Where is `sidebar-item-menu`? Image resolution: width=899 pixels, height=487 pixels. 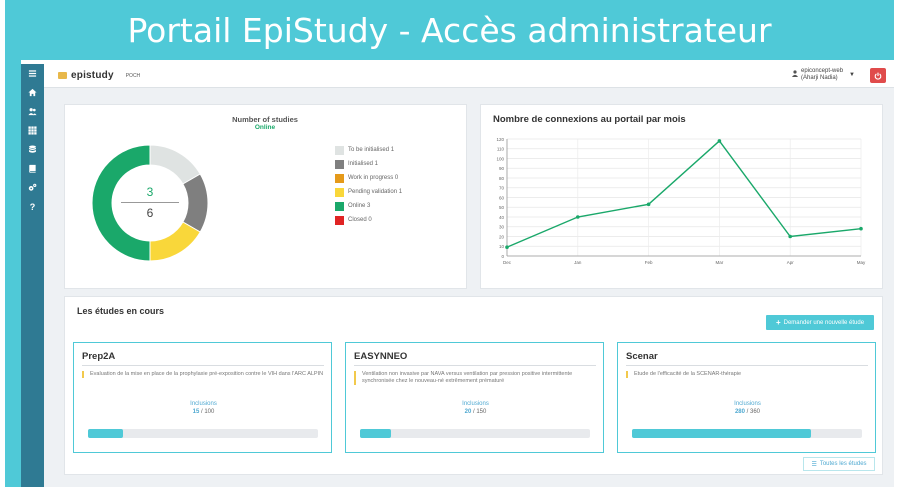 sidebar-item-menu is located at coordinates (32, 73).